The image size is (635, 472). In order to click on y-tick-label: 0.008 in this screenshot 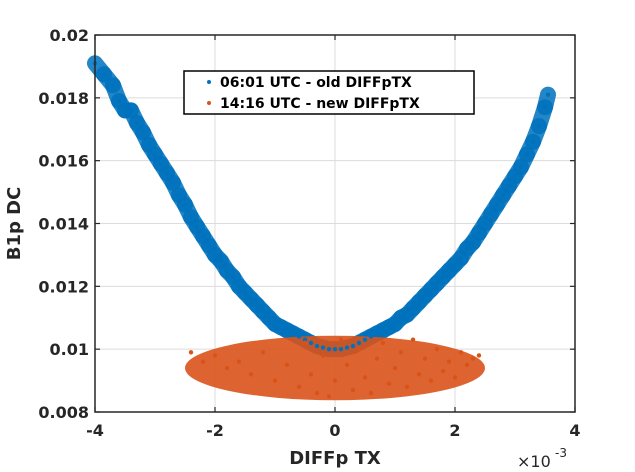, I will do `click(63, 412)`.